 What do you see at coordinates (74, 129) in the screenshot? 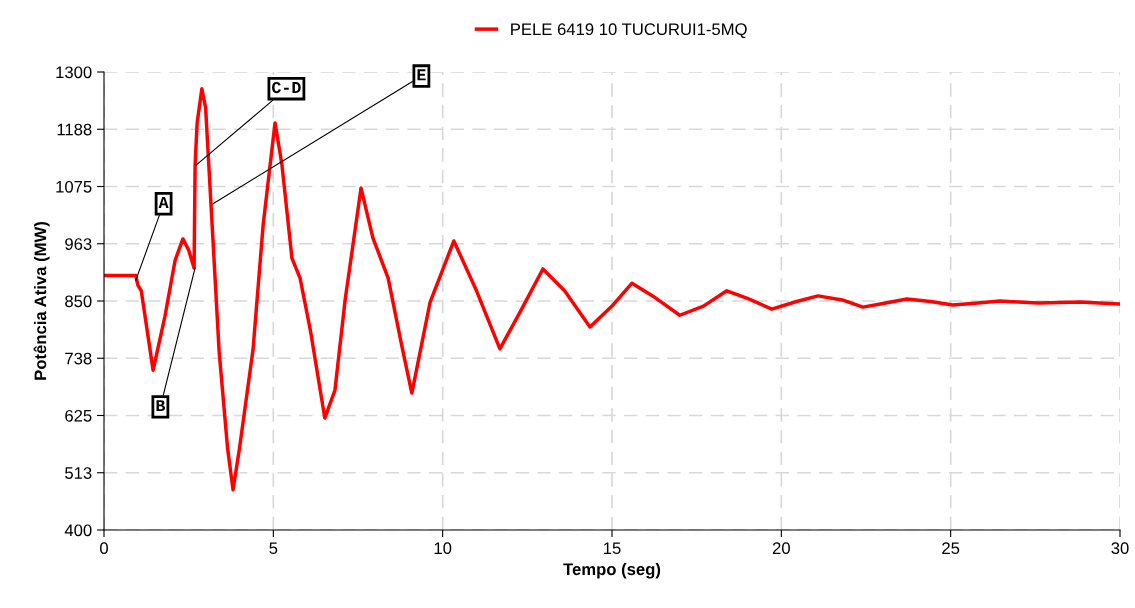
I see `y-tick-label: 1188` at bounding box center [74, 129].